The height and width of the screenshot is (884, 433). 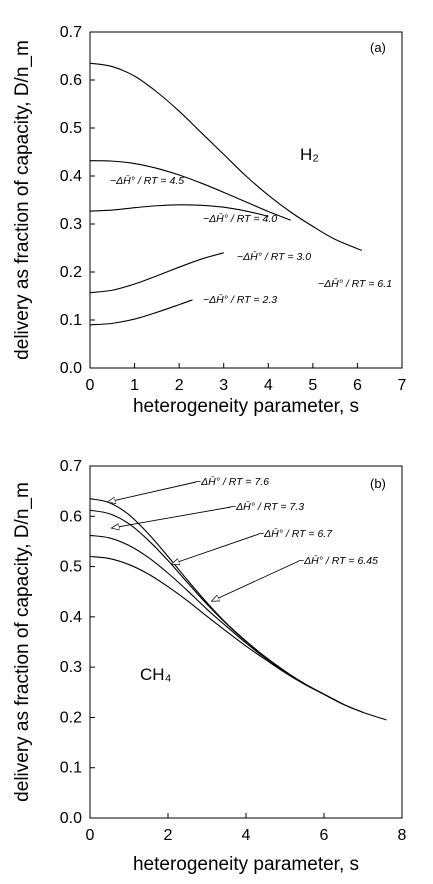 What do you see at coordinates (312, 385) in the screenshot?
I see `x-tick-label: 5` at bounding box center [312, 385].